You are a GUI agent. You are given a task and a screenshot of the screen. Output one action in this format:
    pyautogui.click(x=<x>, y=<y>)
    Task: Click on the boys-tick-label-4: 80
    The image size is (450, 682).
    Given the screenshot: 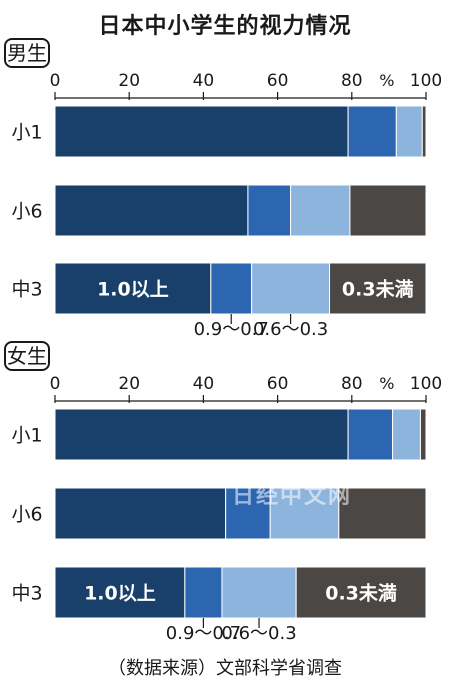 What is the action you would take?
    pyautogui.click(x=352, y=81)
    